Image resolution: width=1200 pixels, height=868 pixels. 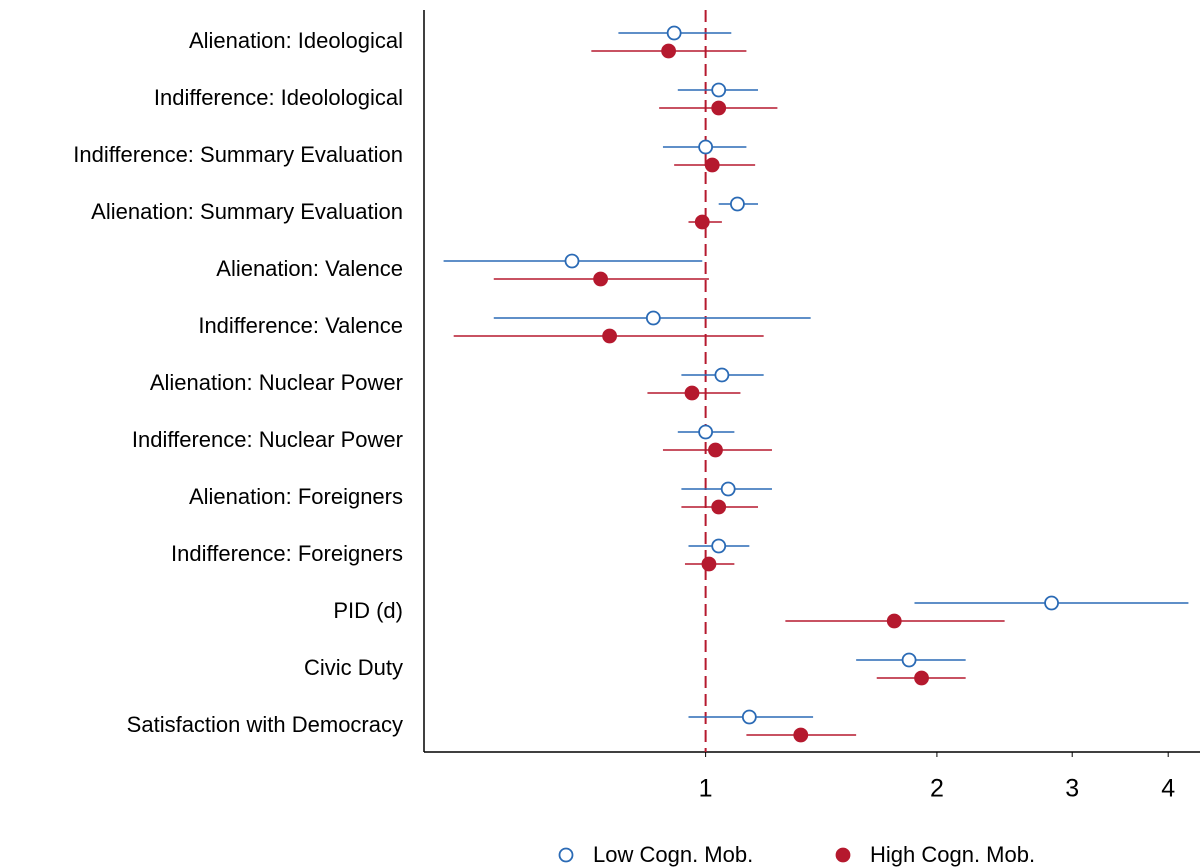 What do you see at coordinates (247, 211) in the screenshot?
I see `category-label: Alienation: Summary Evaluation` at bounding box center [247, 211].